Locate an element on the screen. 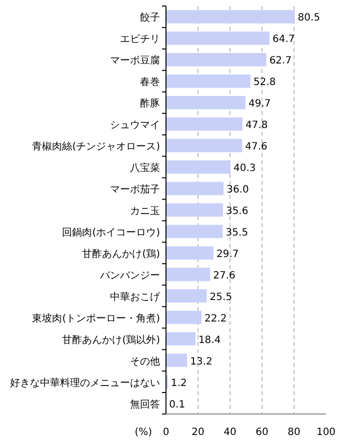  x-tick-label: 40 is located at coordinates (230, 432).